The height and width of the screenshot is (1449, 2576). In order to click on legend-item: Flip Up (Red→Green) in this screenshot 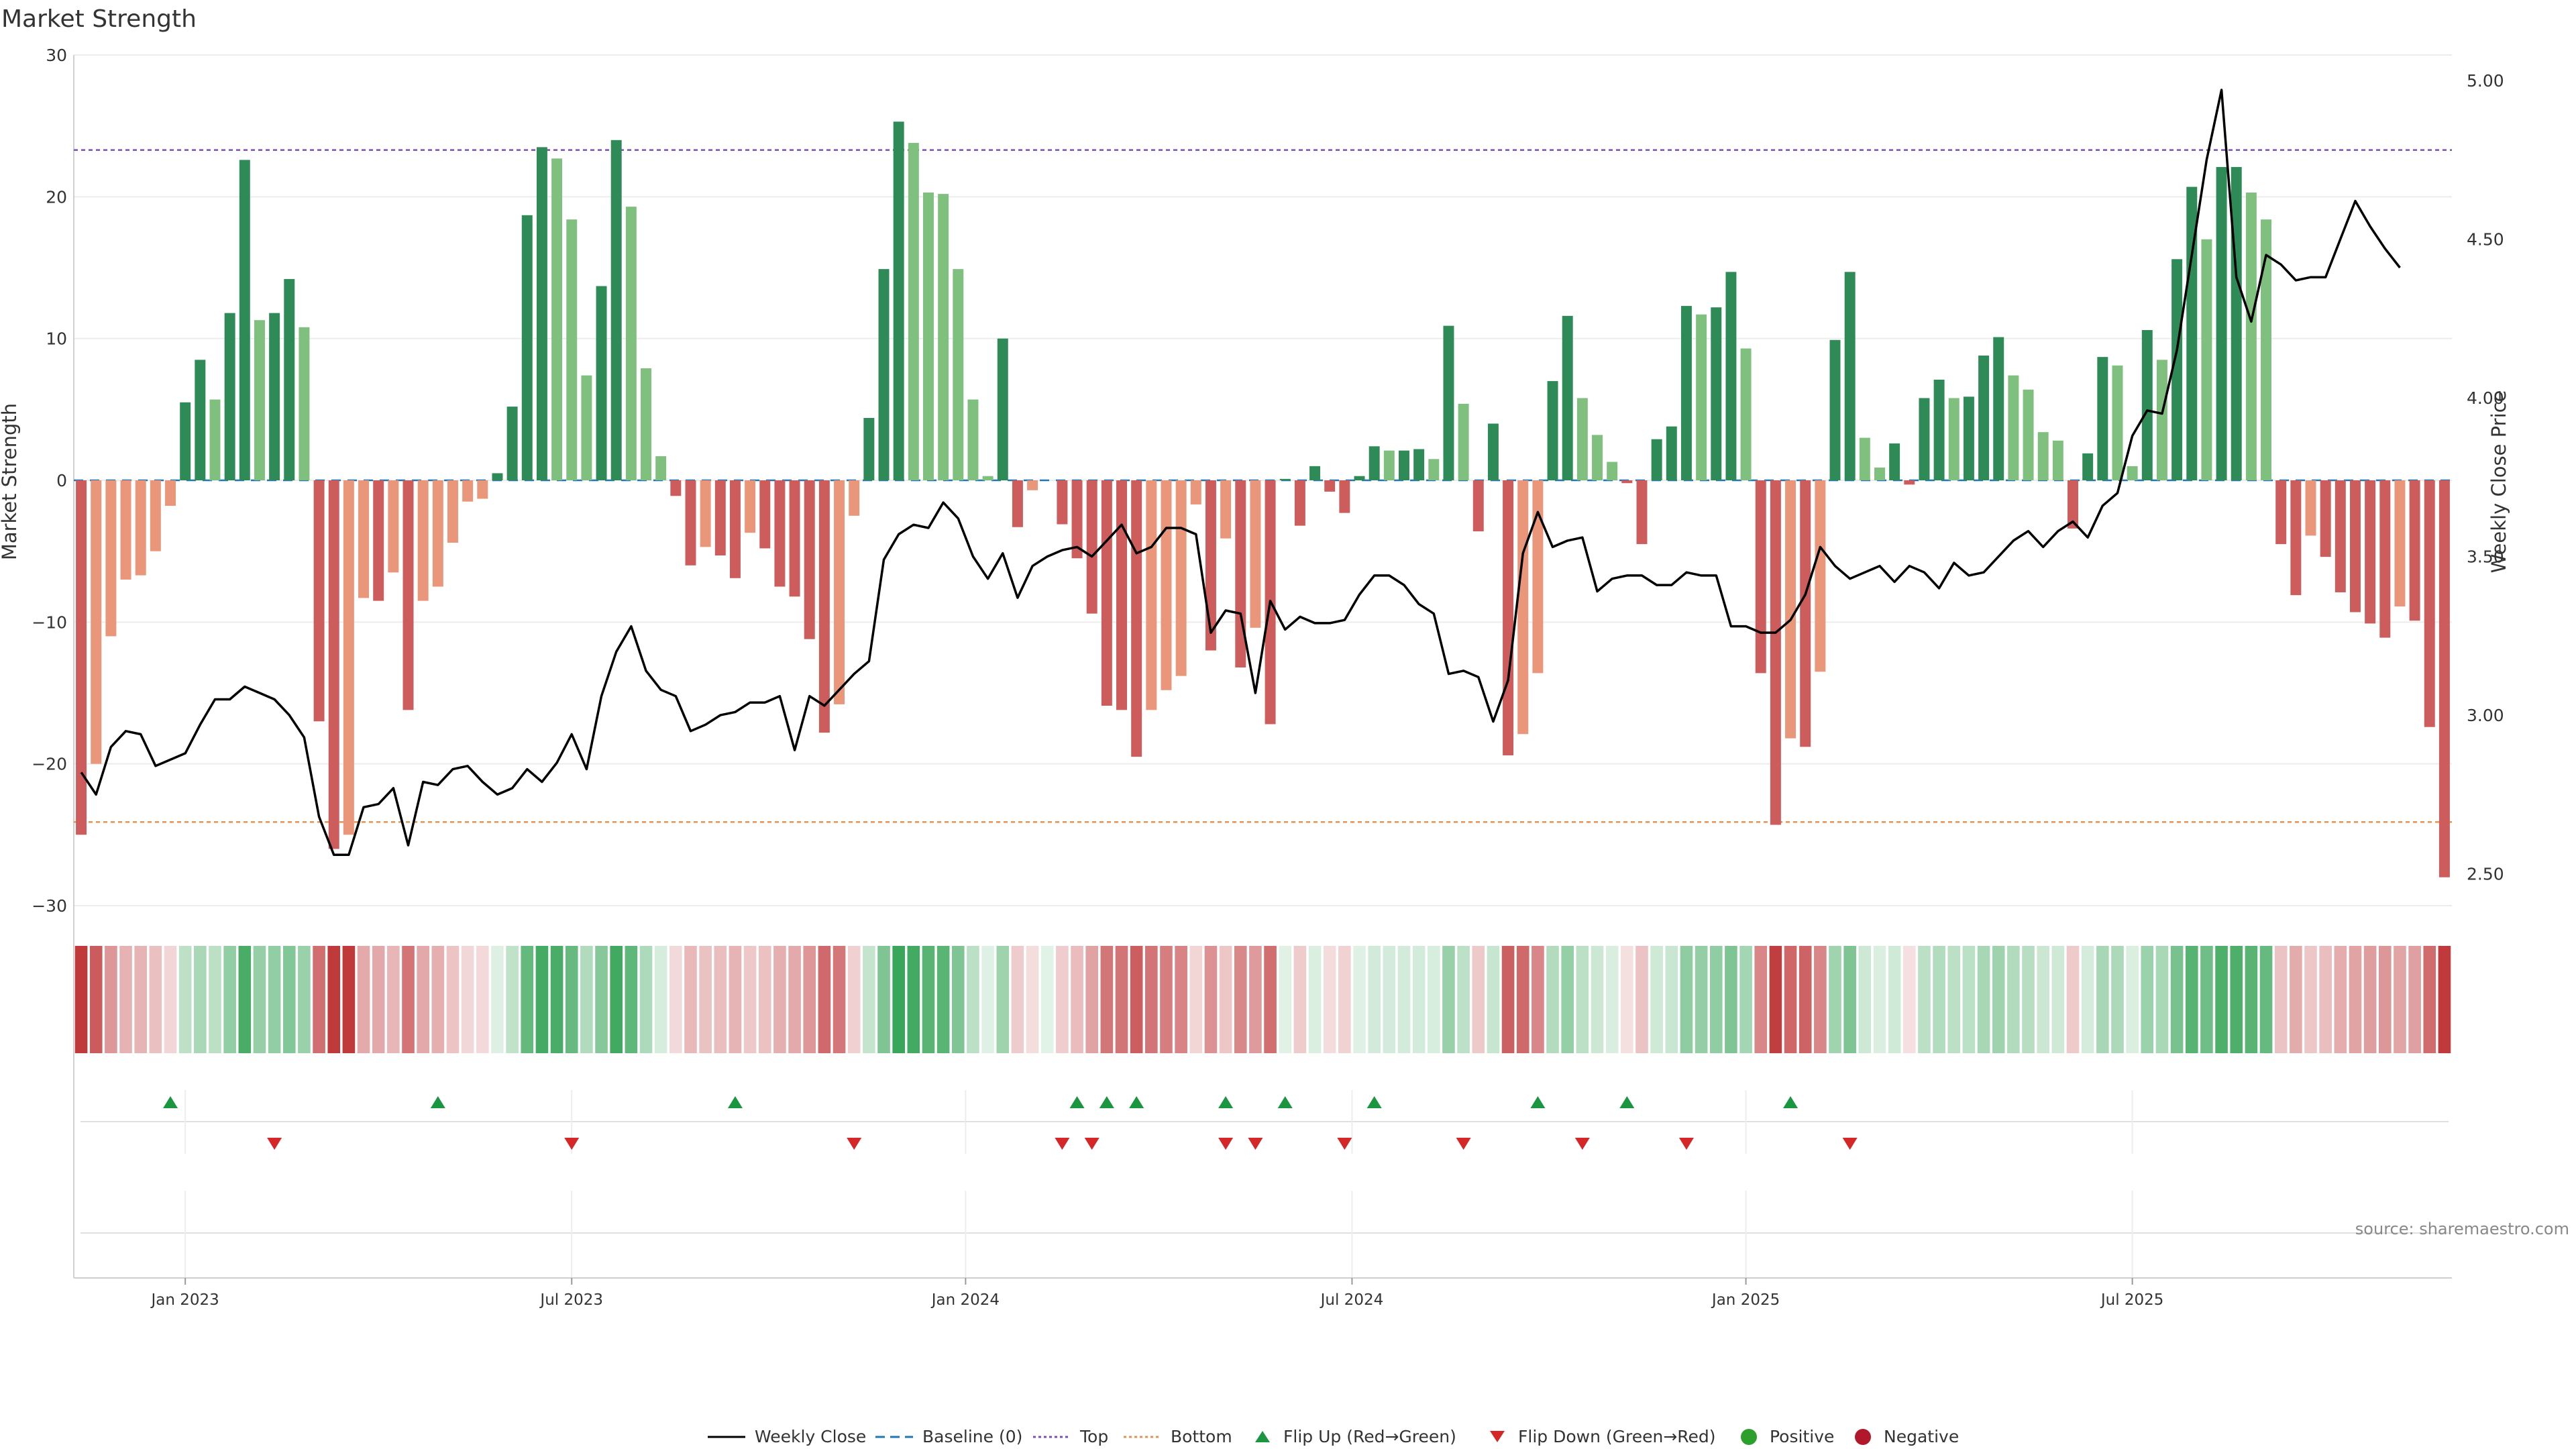, I will do `click(1355, 1436)`.